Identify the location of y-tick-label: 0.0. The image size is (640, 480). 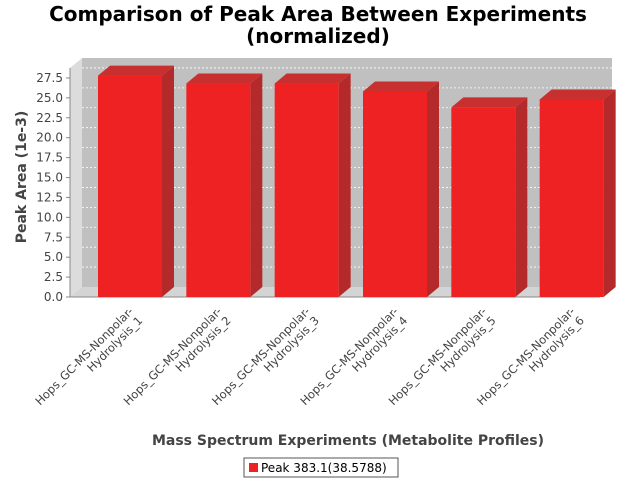
(53, 297).